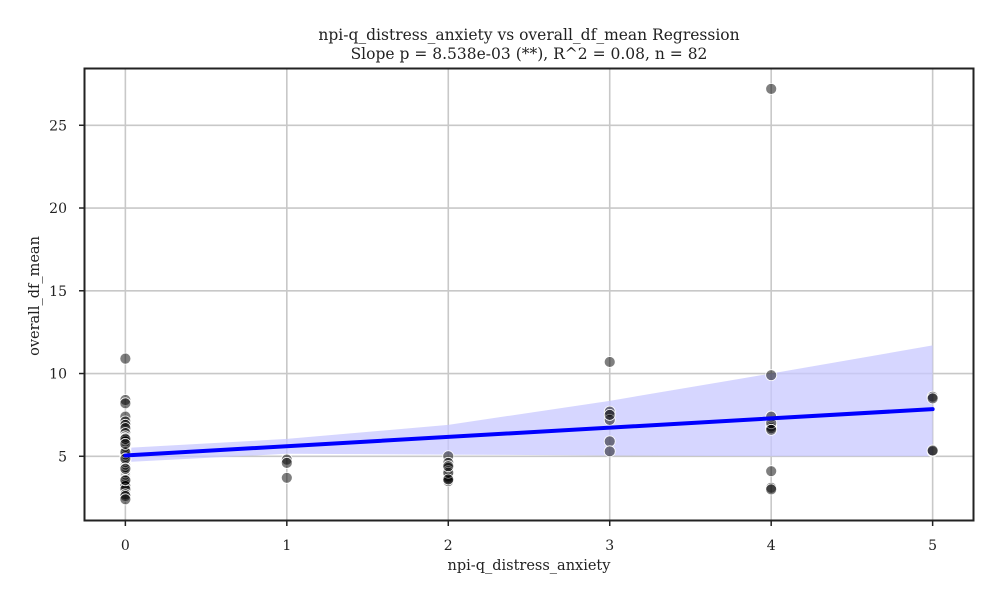  What do you see at coordinates (35, 296) in the screenshot?
I see `y-axis-label: overall_df_mean` at bounding box center [35, 296].